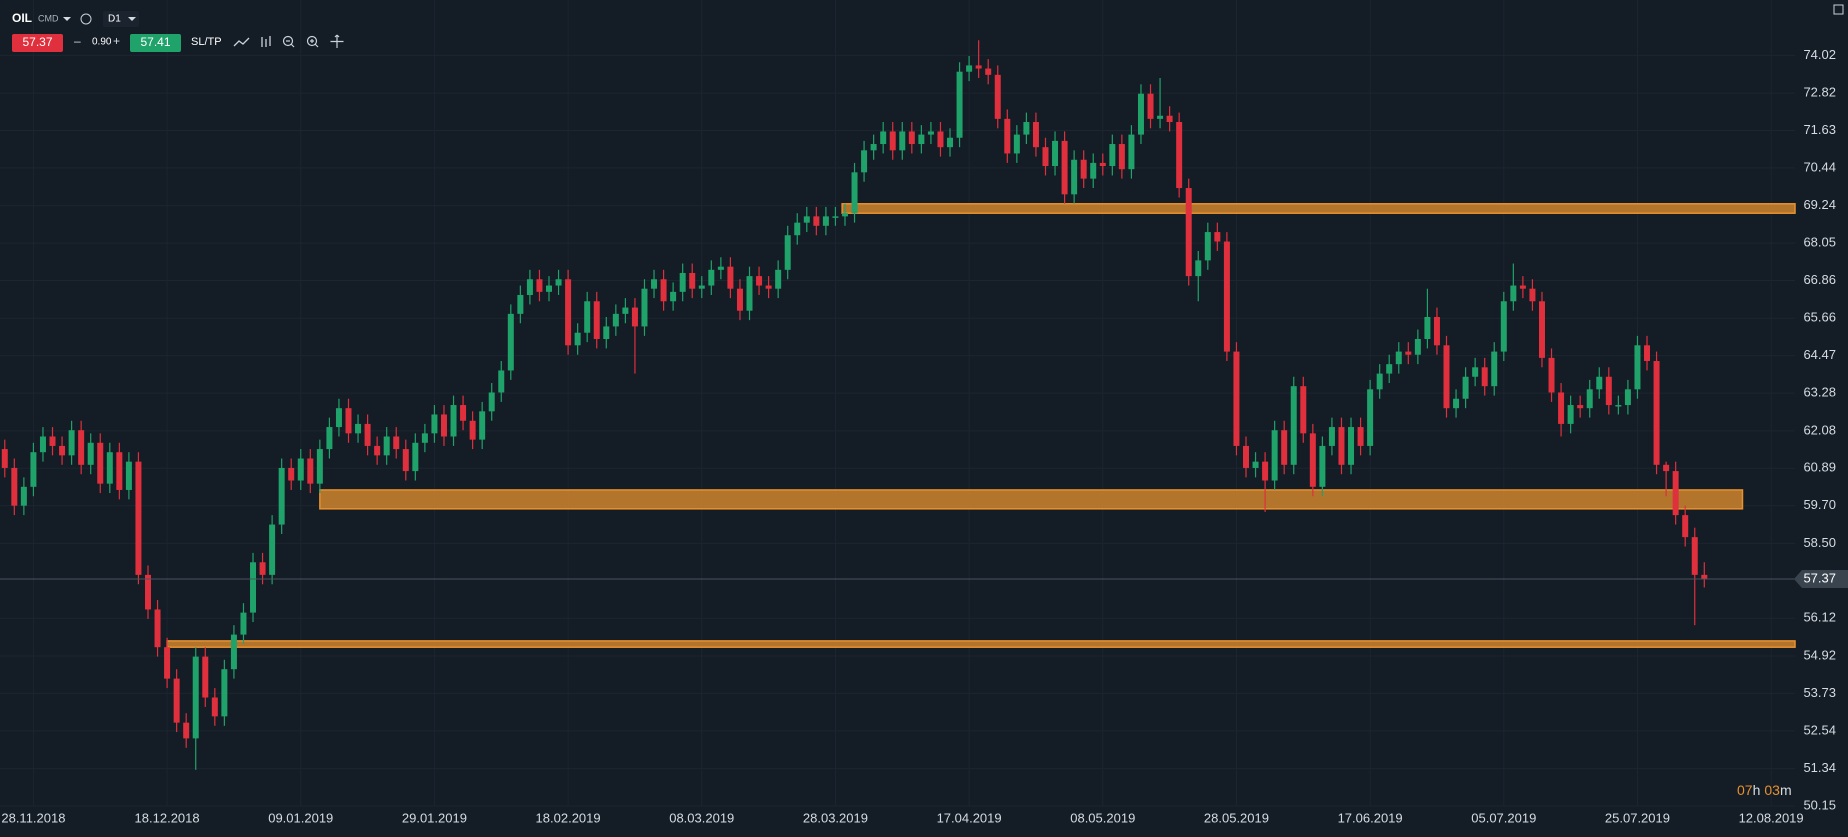  What do you see at coordinates (312, 41) in the screenshot?
I see `zoom-in-icon` at bounding box center [312, 41].